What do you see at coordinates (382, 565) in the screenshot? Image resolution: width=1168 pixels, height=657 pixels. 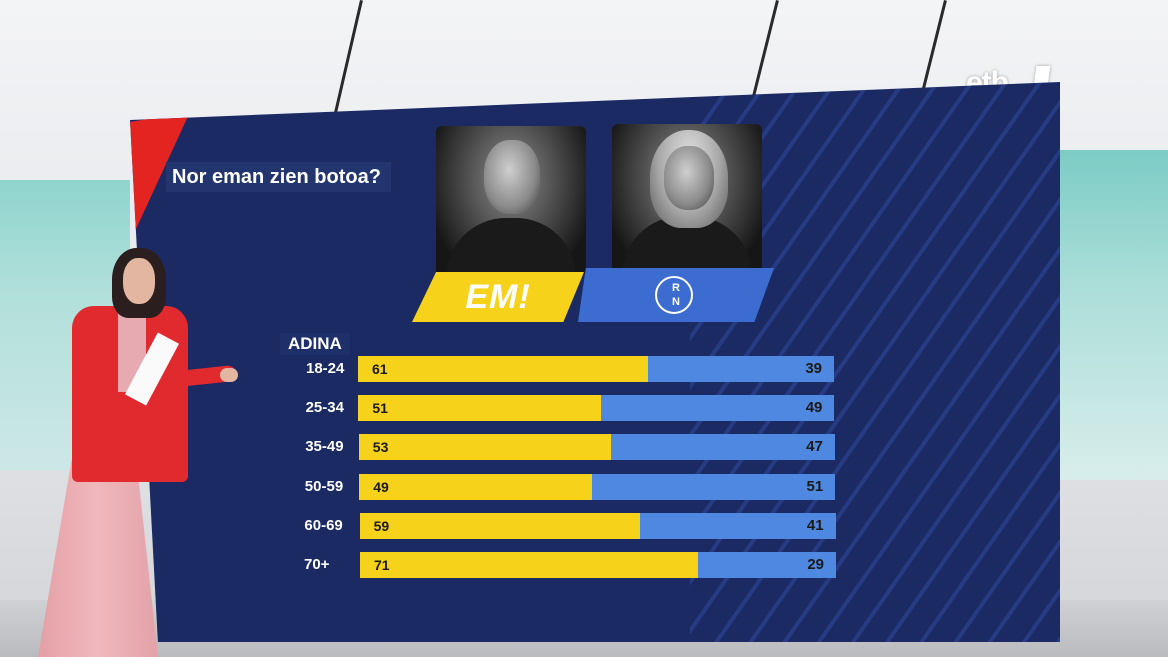 I see `data-label-em: 71` at bounding box center [382, 565].